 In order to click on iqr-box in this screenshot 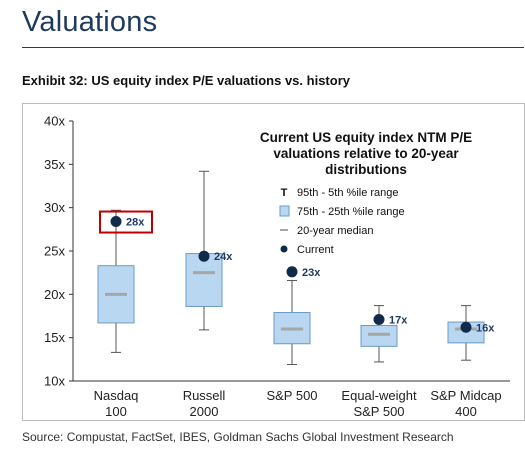, I will do `click(379, 336)`.